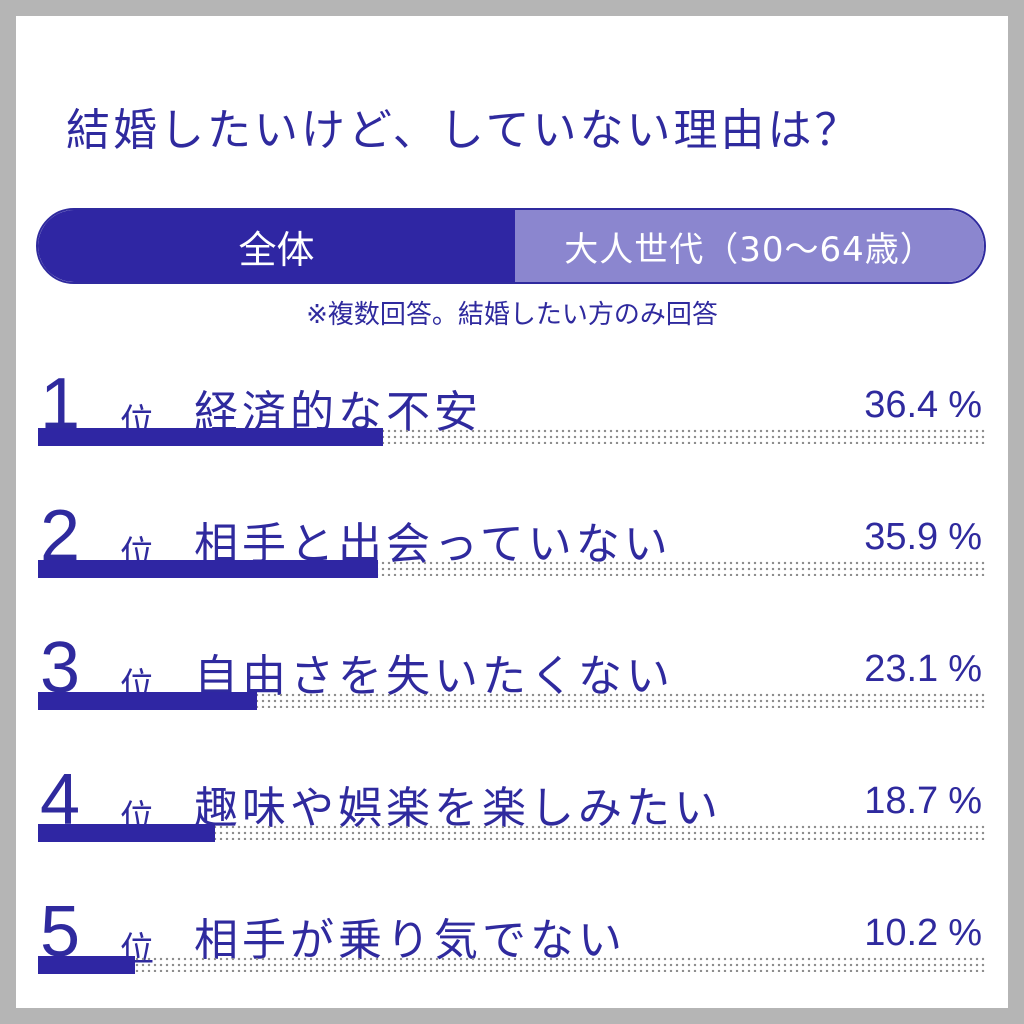 This screenshot has width=1024, height=1024. What do you see at coordinates (512, 560) in the screenshot?
I see `ranking-row: 2 位相手と出会っていない 35.9%` at bounding box center [512, 560].